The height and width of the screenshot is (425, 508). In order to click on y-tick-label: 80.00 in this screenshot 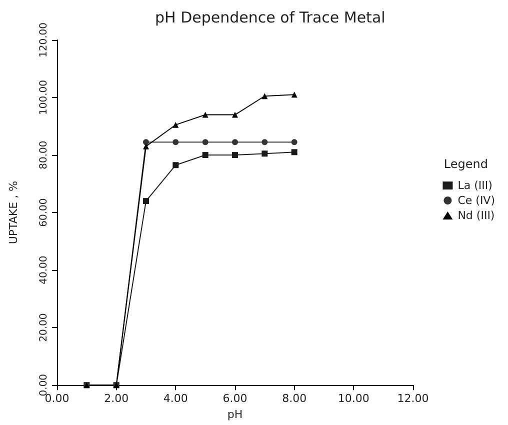, I will do `click(44, 155)`.